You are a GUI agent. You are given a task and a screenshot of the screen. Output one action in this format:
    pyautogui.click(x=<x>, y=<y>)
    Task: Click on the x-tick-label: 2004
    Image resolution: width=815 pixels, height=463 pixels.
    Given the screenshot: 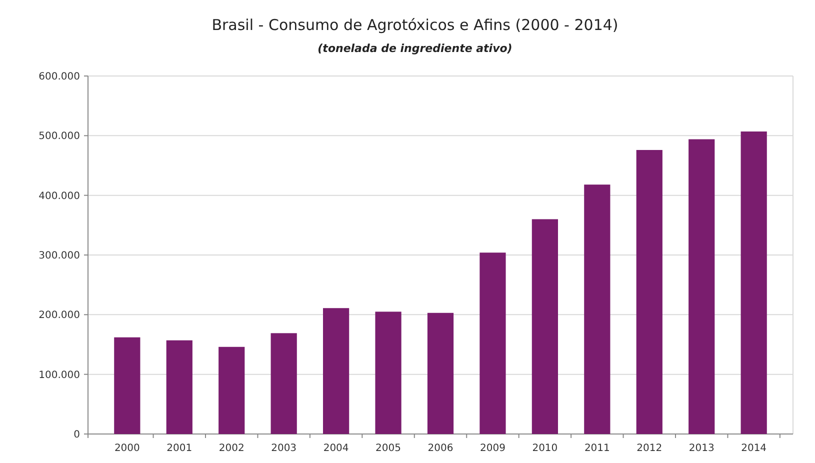 What is the action you would take?
    pyautogui.click(x=336, y=448)
    